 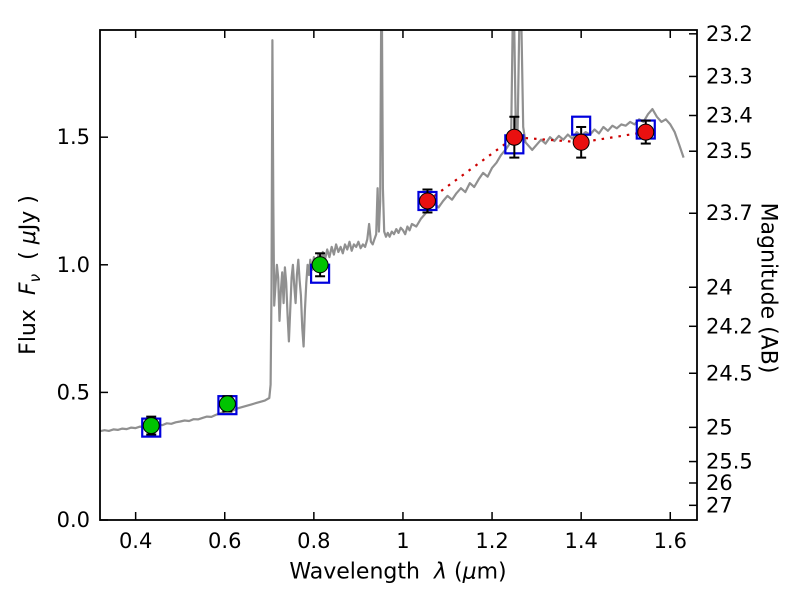 What do you see at coordinates (28, 227) in the screenshot?
I see `flux-unit: ( μJy )` at bounding box center [28, 227].